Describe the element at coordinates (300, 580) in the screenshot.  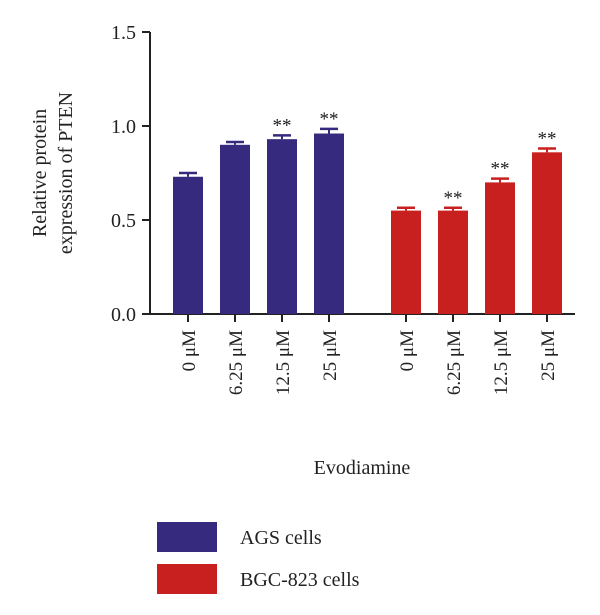
I see `legend-label: BGC-823 cells` at that location.